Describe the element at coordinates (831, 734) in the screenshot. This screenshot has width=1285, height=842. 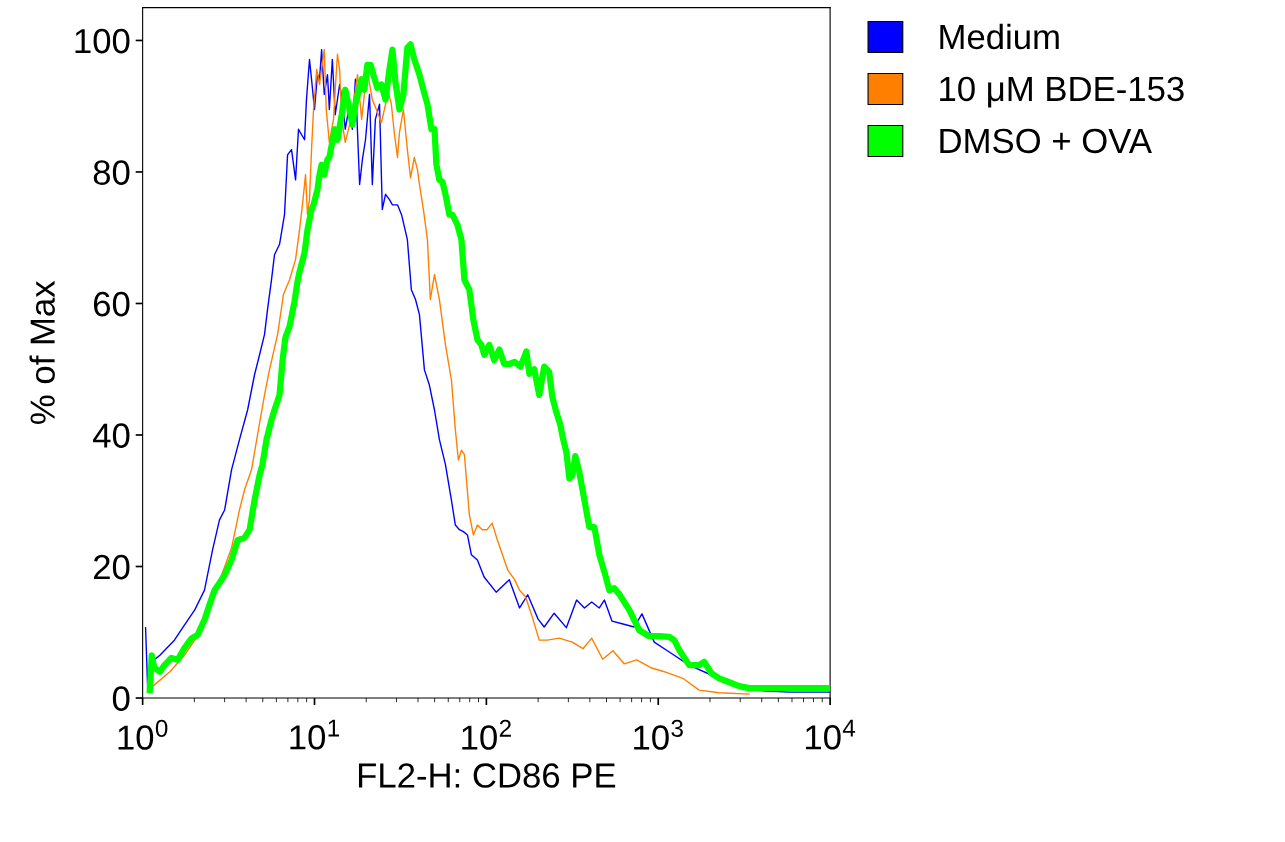
I see `x-tick-label: 10$^{4}$` at that location.